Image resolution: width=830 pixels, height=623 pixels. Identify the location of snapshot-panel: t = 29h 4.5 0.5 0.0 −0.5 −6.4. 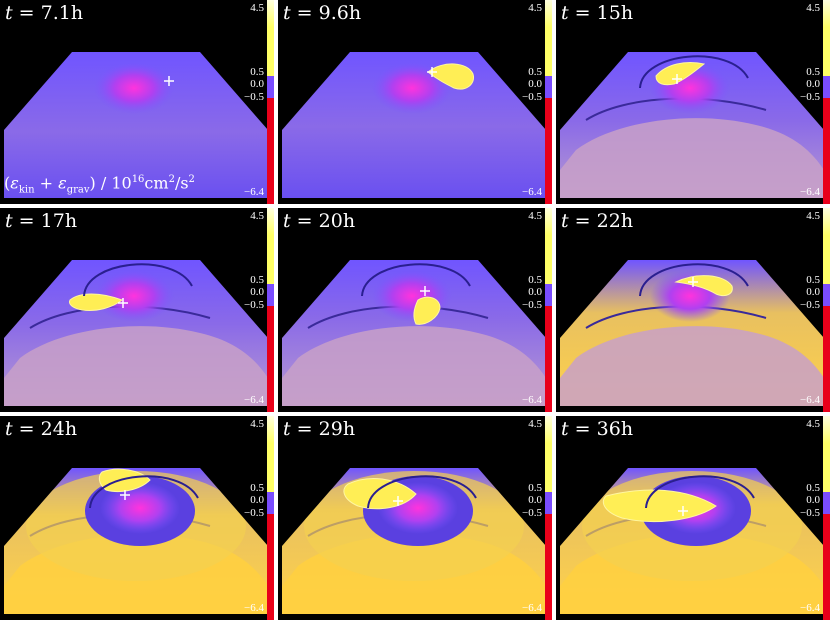
(415, 518).